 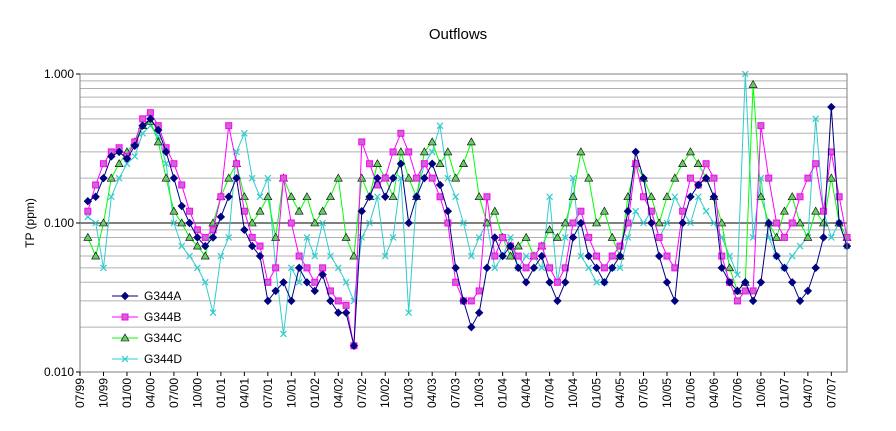 What do you see at coordinates (244, 393) in the screenshot?
I see `x-tick-label: 04/01` at bounding box center [244, 393].